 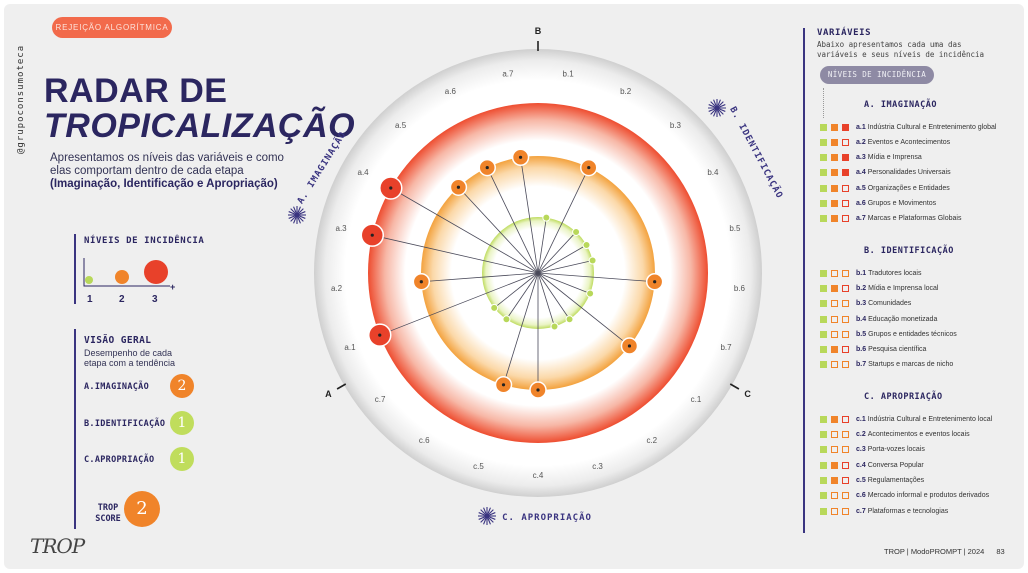 What do you see at coordinates (735, 228) in the screenshot?
I see `axis-label-b.5: b.5` at bounding box center [735, 228].